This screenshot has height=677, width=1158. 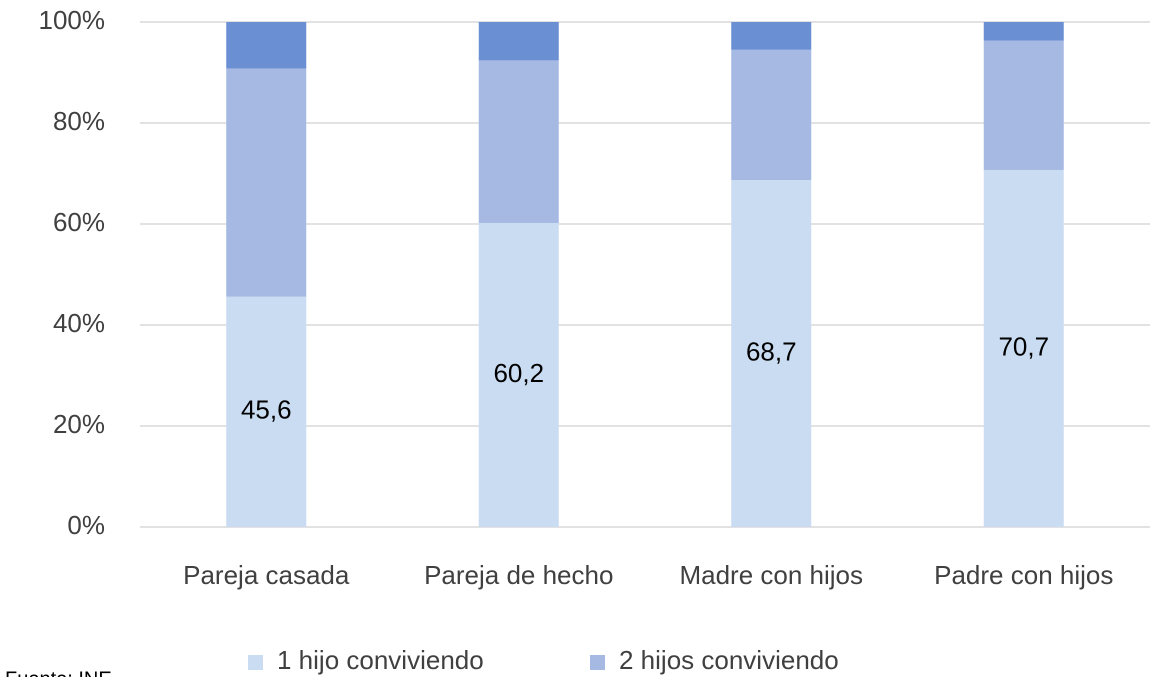 I want to click on y-tick-label: 60%, so click(x=79, y=222).